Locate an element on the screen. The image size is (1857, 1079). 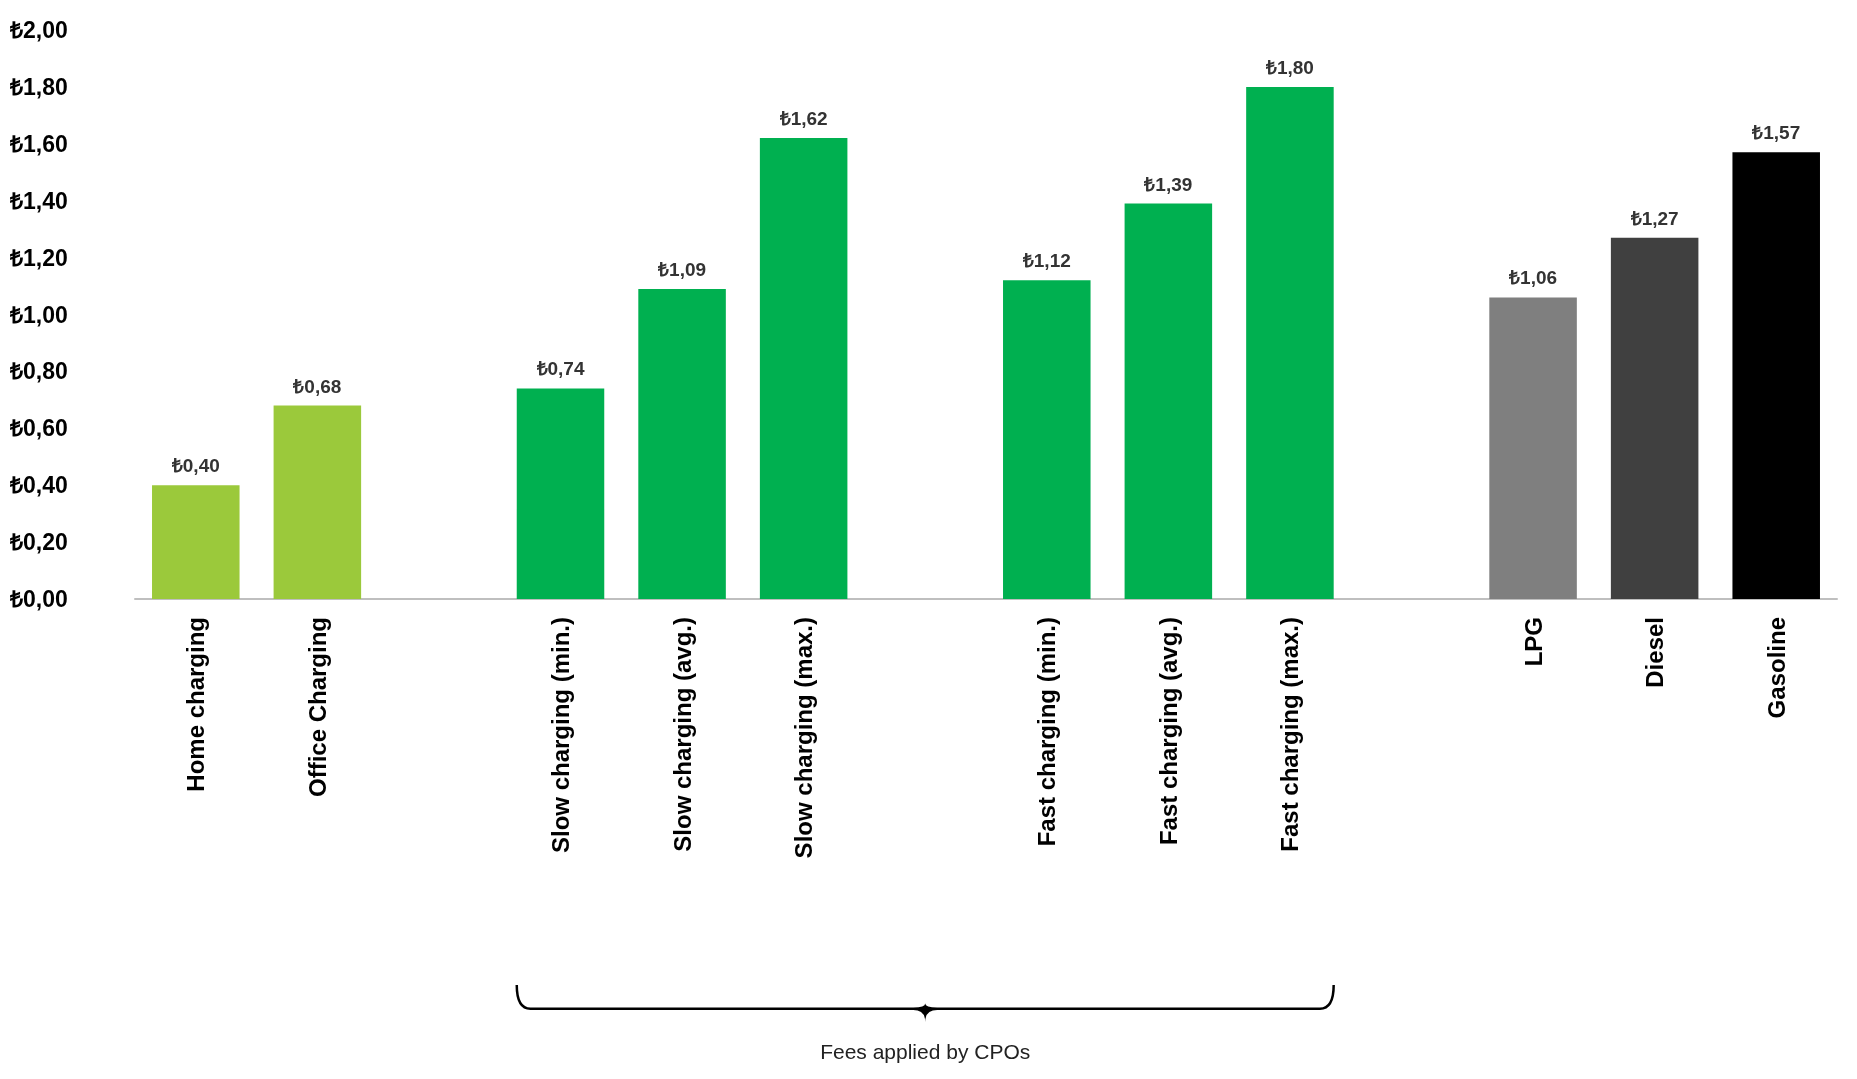
y-tick-label: ₺1,00 is located at coordinates (39, 314).